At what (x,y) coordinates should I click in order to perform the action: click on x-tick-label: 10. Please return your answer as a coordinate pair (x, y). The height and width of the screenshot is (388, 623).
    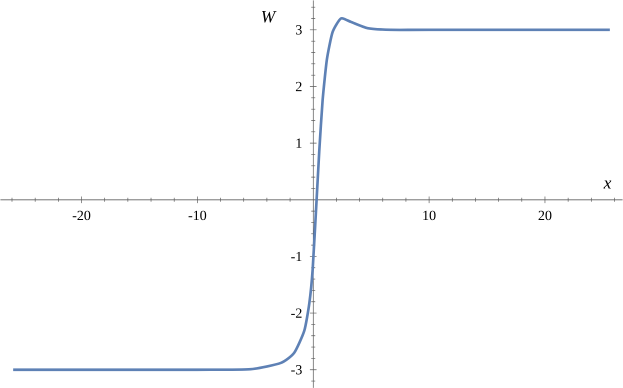
    Looking at the image, I should click on (429, 215).